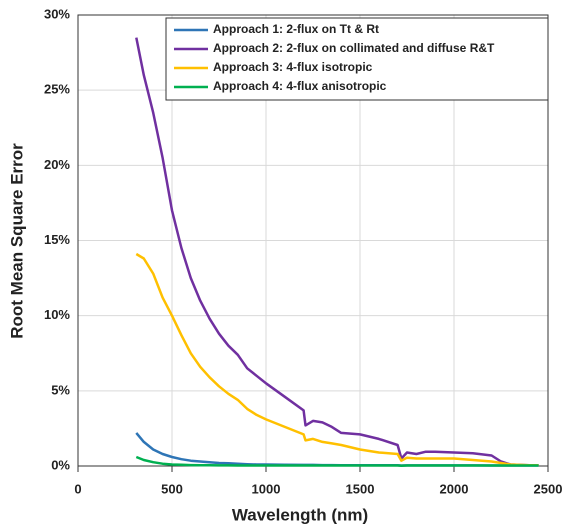 The width and height of the screenshot is (567, 528). I want to click on x-tick-label: 2000, so click(454, 488).